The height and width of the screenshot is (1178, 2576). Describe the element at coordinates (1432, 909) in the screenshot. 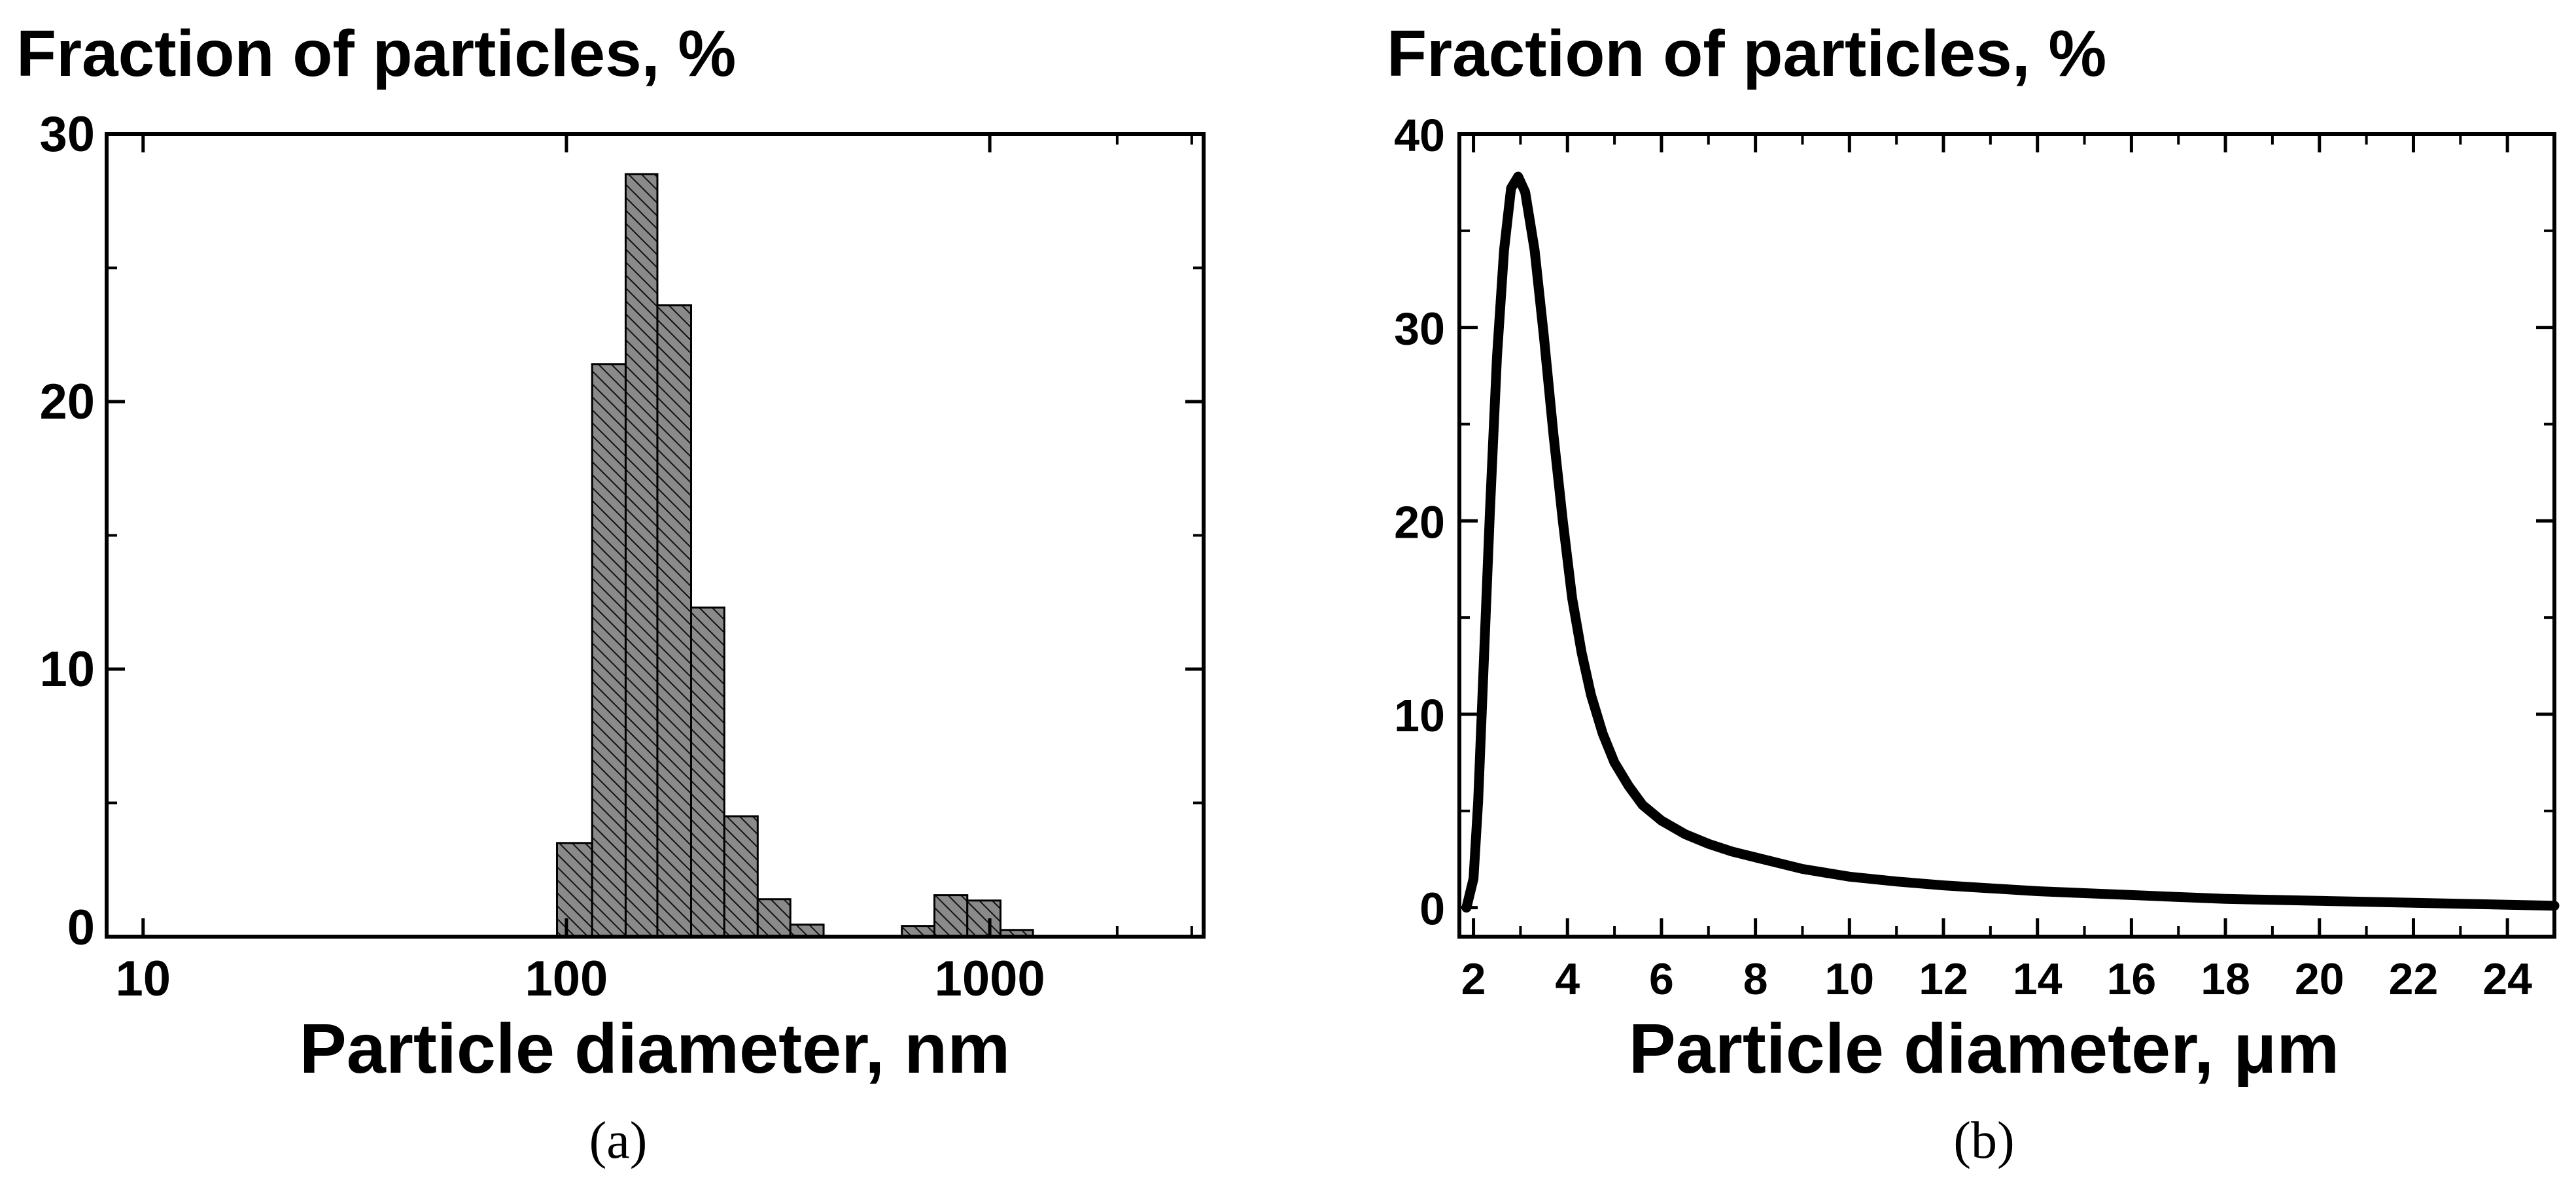

I see `panel-b-ytick-label: 0` at that location.